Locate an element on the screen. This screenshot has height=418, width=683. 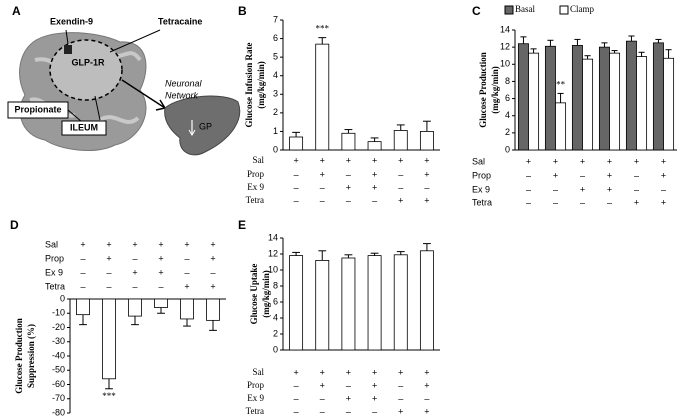
significance: ** is located at coordinates (561, 84).